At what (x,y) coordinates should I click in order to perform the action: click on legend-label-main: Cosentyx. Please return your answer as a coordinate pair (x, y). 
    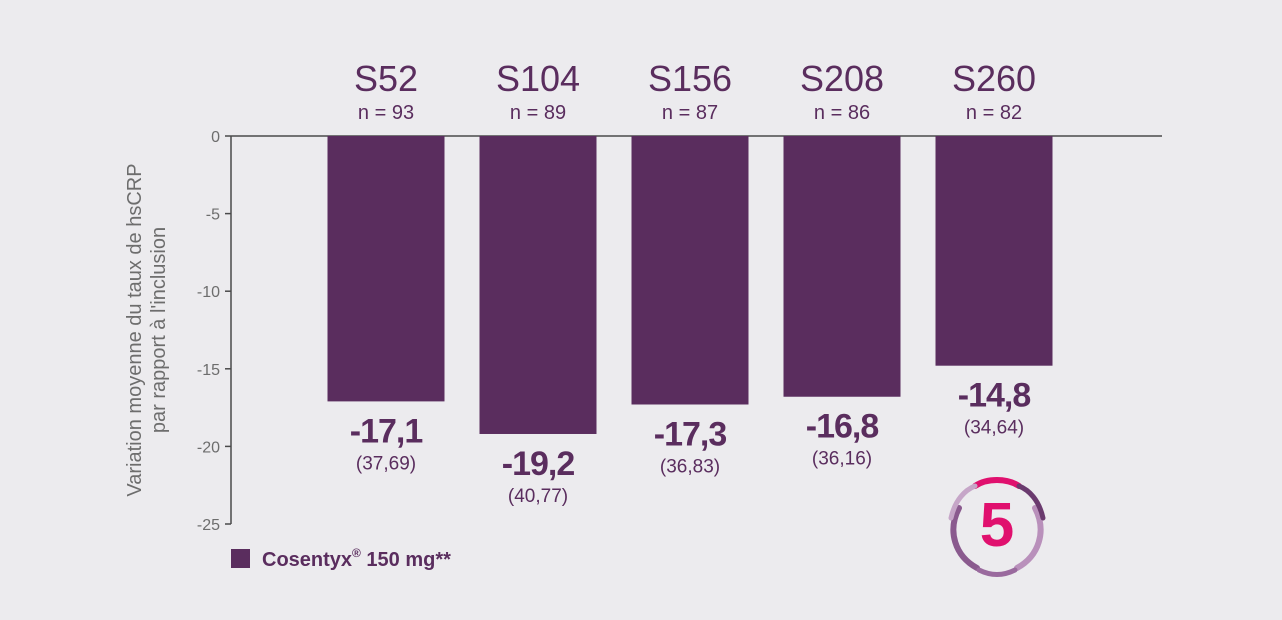
    Looking at the image, I should click on (307, 560).